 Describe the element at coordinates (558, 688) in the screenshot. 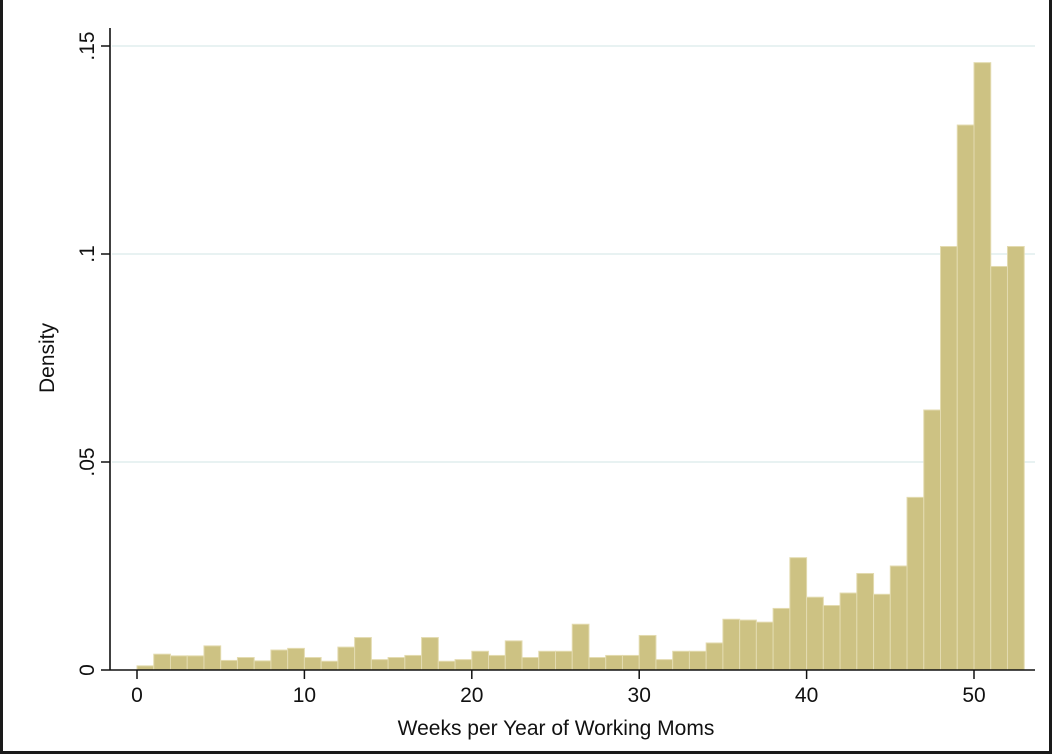

I see `x-axis-ticks: 0 10 20 30 40 50` at that location.